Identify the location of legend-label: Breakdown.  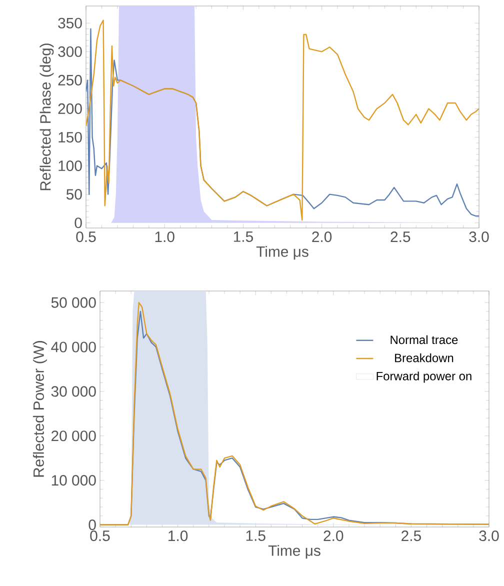
(424, 357).